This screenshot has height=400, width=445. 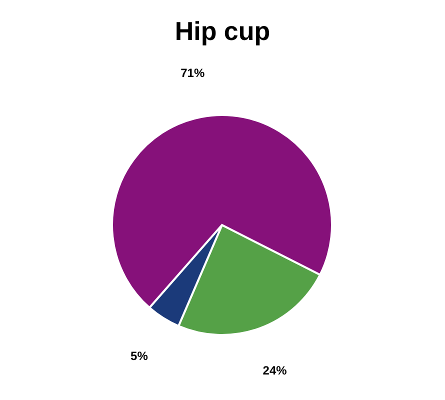 What do you see at coordinates (222, 31) in the screenshot?
I see `chart-title: Hip cup` at bounding box center [222, 31].